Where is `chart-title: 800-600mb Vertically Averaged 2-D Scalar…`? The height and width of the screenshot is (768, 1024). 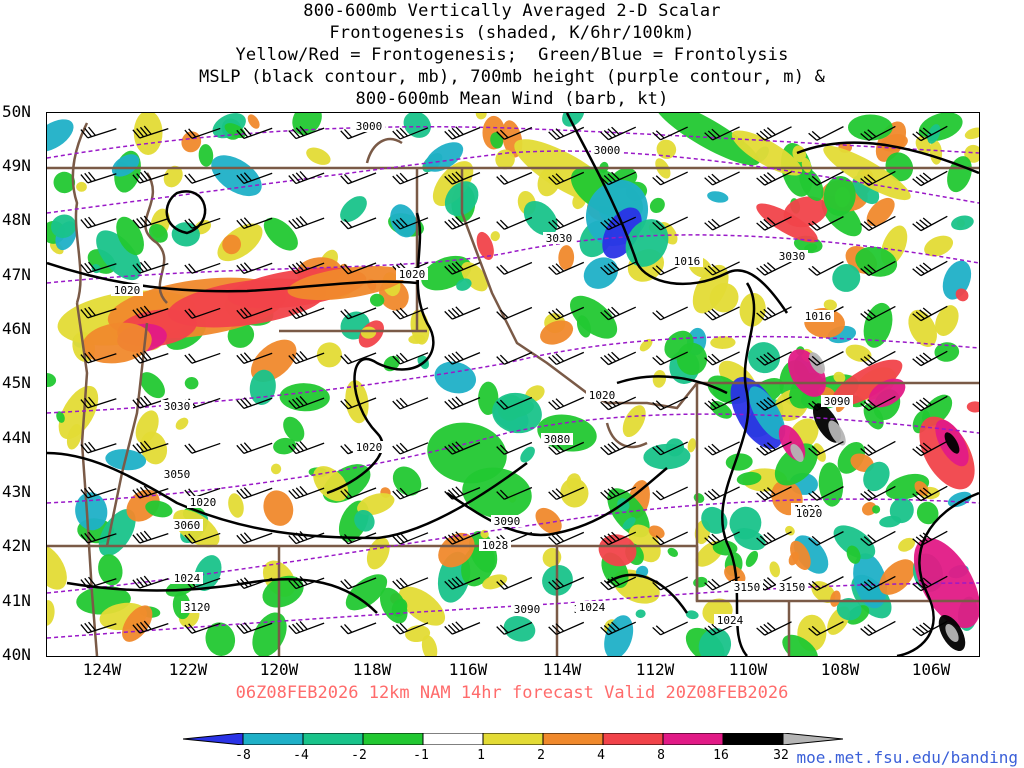
chart-title: 800-600mb Vertically Averaged 2-D Scalar… is located at coordinates (512, 55).